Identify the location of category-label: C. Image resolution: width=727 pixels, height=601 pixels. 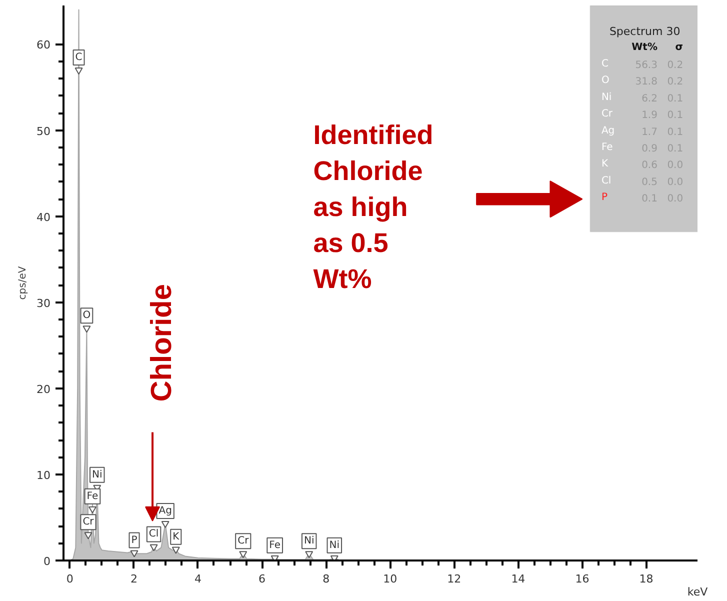
(604, 64).